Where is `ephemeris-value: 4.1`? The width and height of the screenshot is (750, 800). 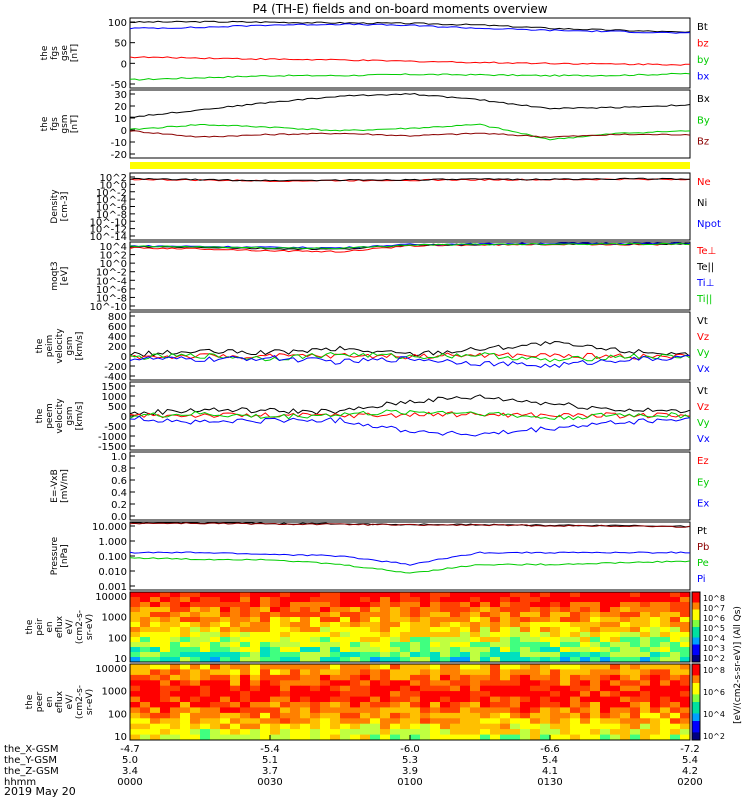 ephemeris-value: 4.1 is located at coordinates (550, 771).